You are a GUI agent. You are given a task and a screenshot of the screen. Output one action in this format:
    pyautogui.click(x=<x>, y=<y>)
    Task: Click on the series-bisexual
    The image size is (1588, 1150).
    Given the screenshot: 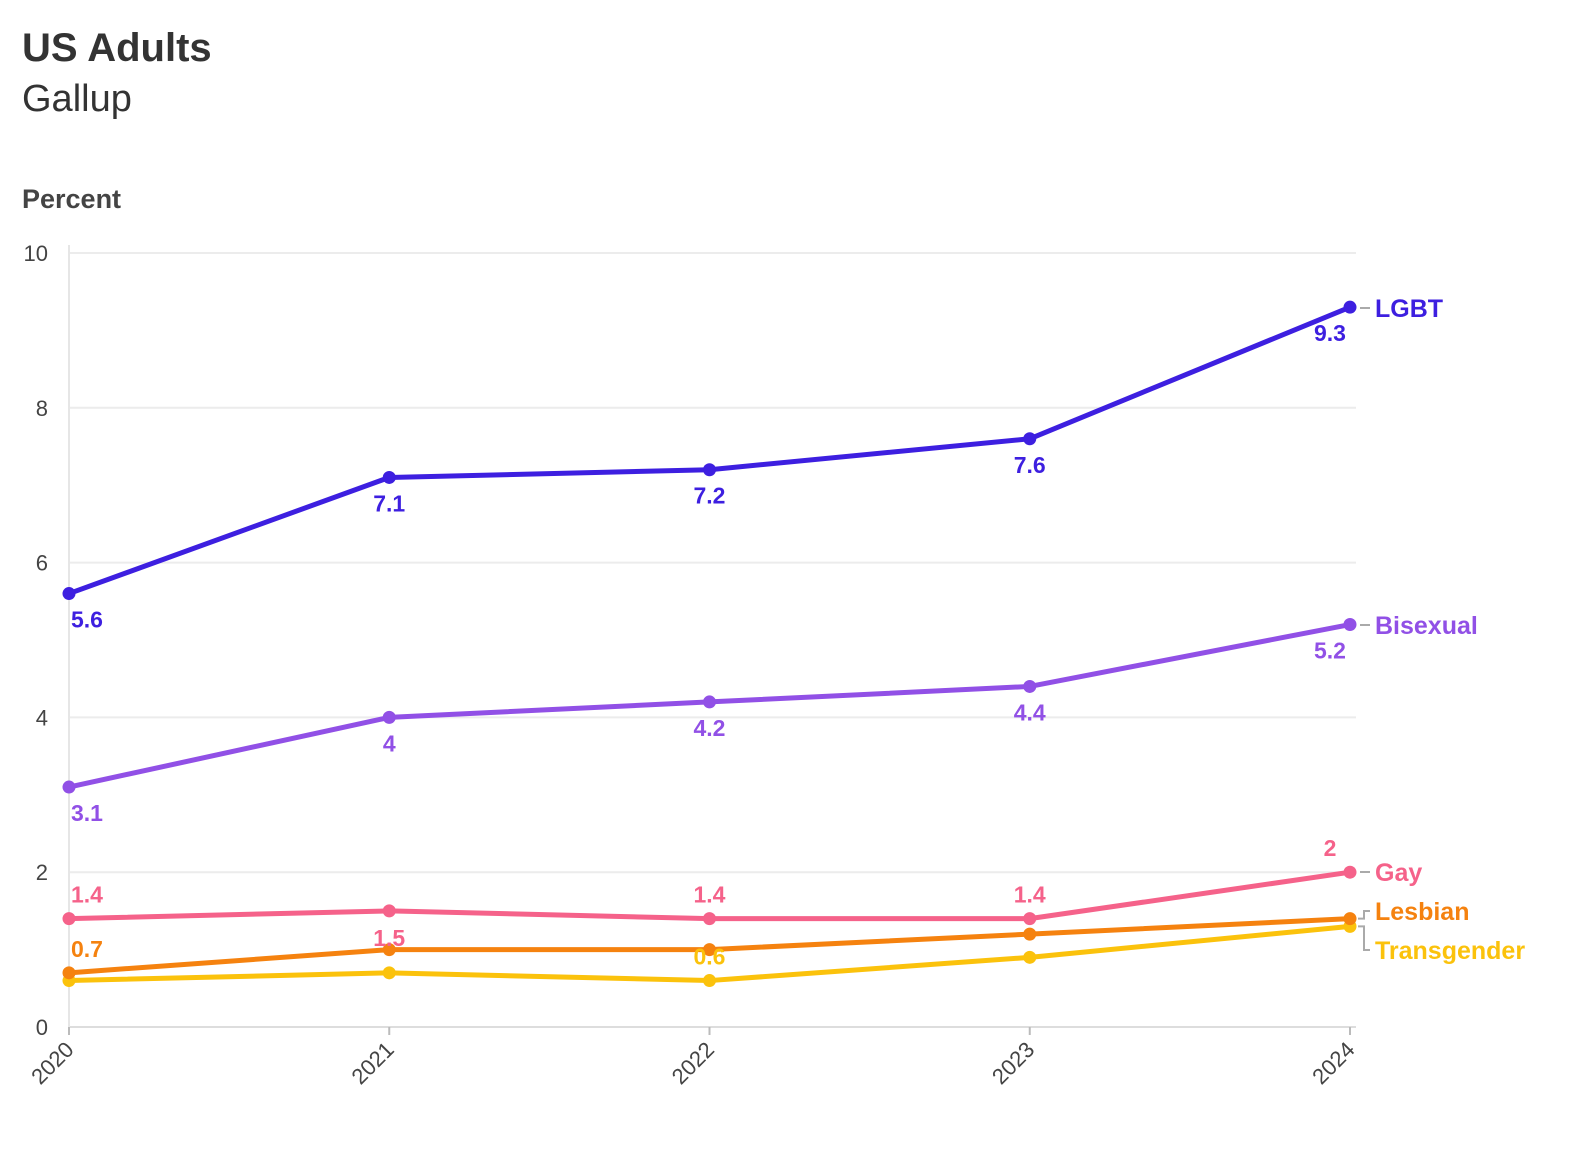 What is the action you would take?
    pyautogui.click(x=709, y=706)
    